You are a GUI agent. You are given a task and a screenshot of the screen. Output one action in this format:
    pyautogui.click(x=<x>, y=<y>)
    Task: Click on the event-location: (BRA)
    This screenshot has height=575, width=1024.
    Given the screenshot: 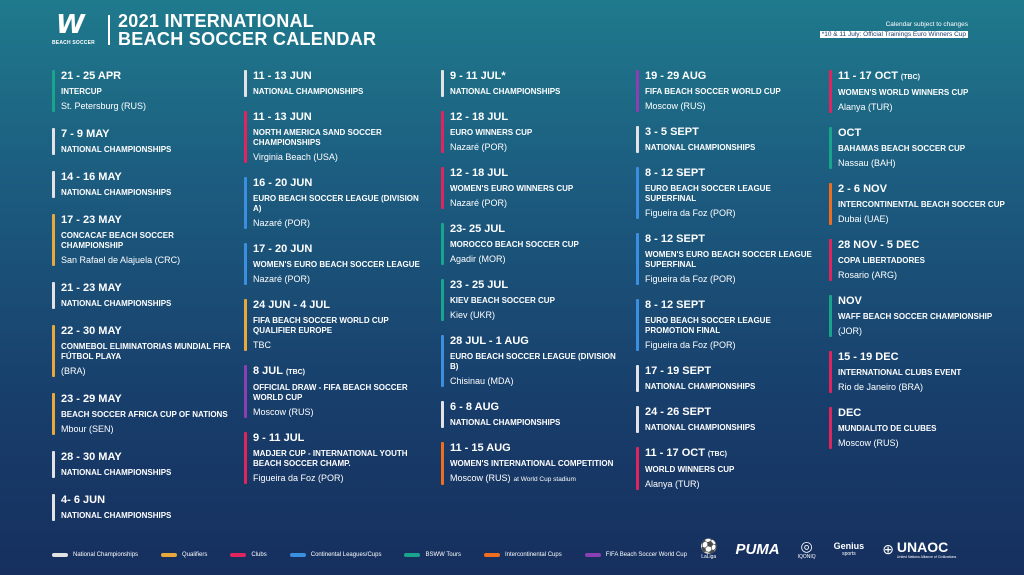 What is the action you would take?
    pyautogui.click(x=73, y=371)
    